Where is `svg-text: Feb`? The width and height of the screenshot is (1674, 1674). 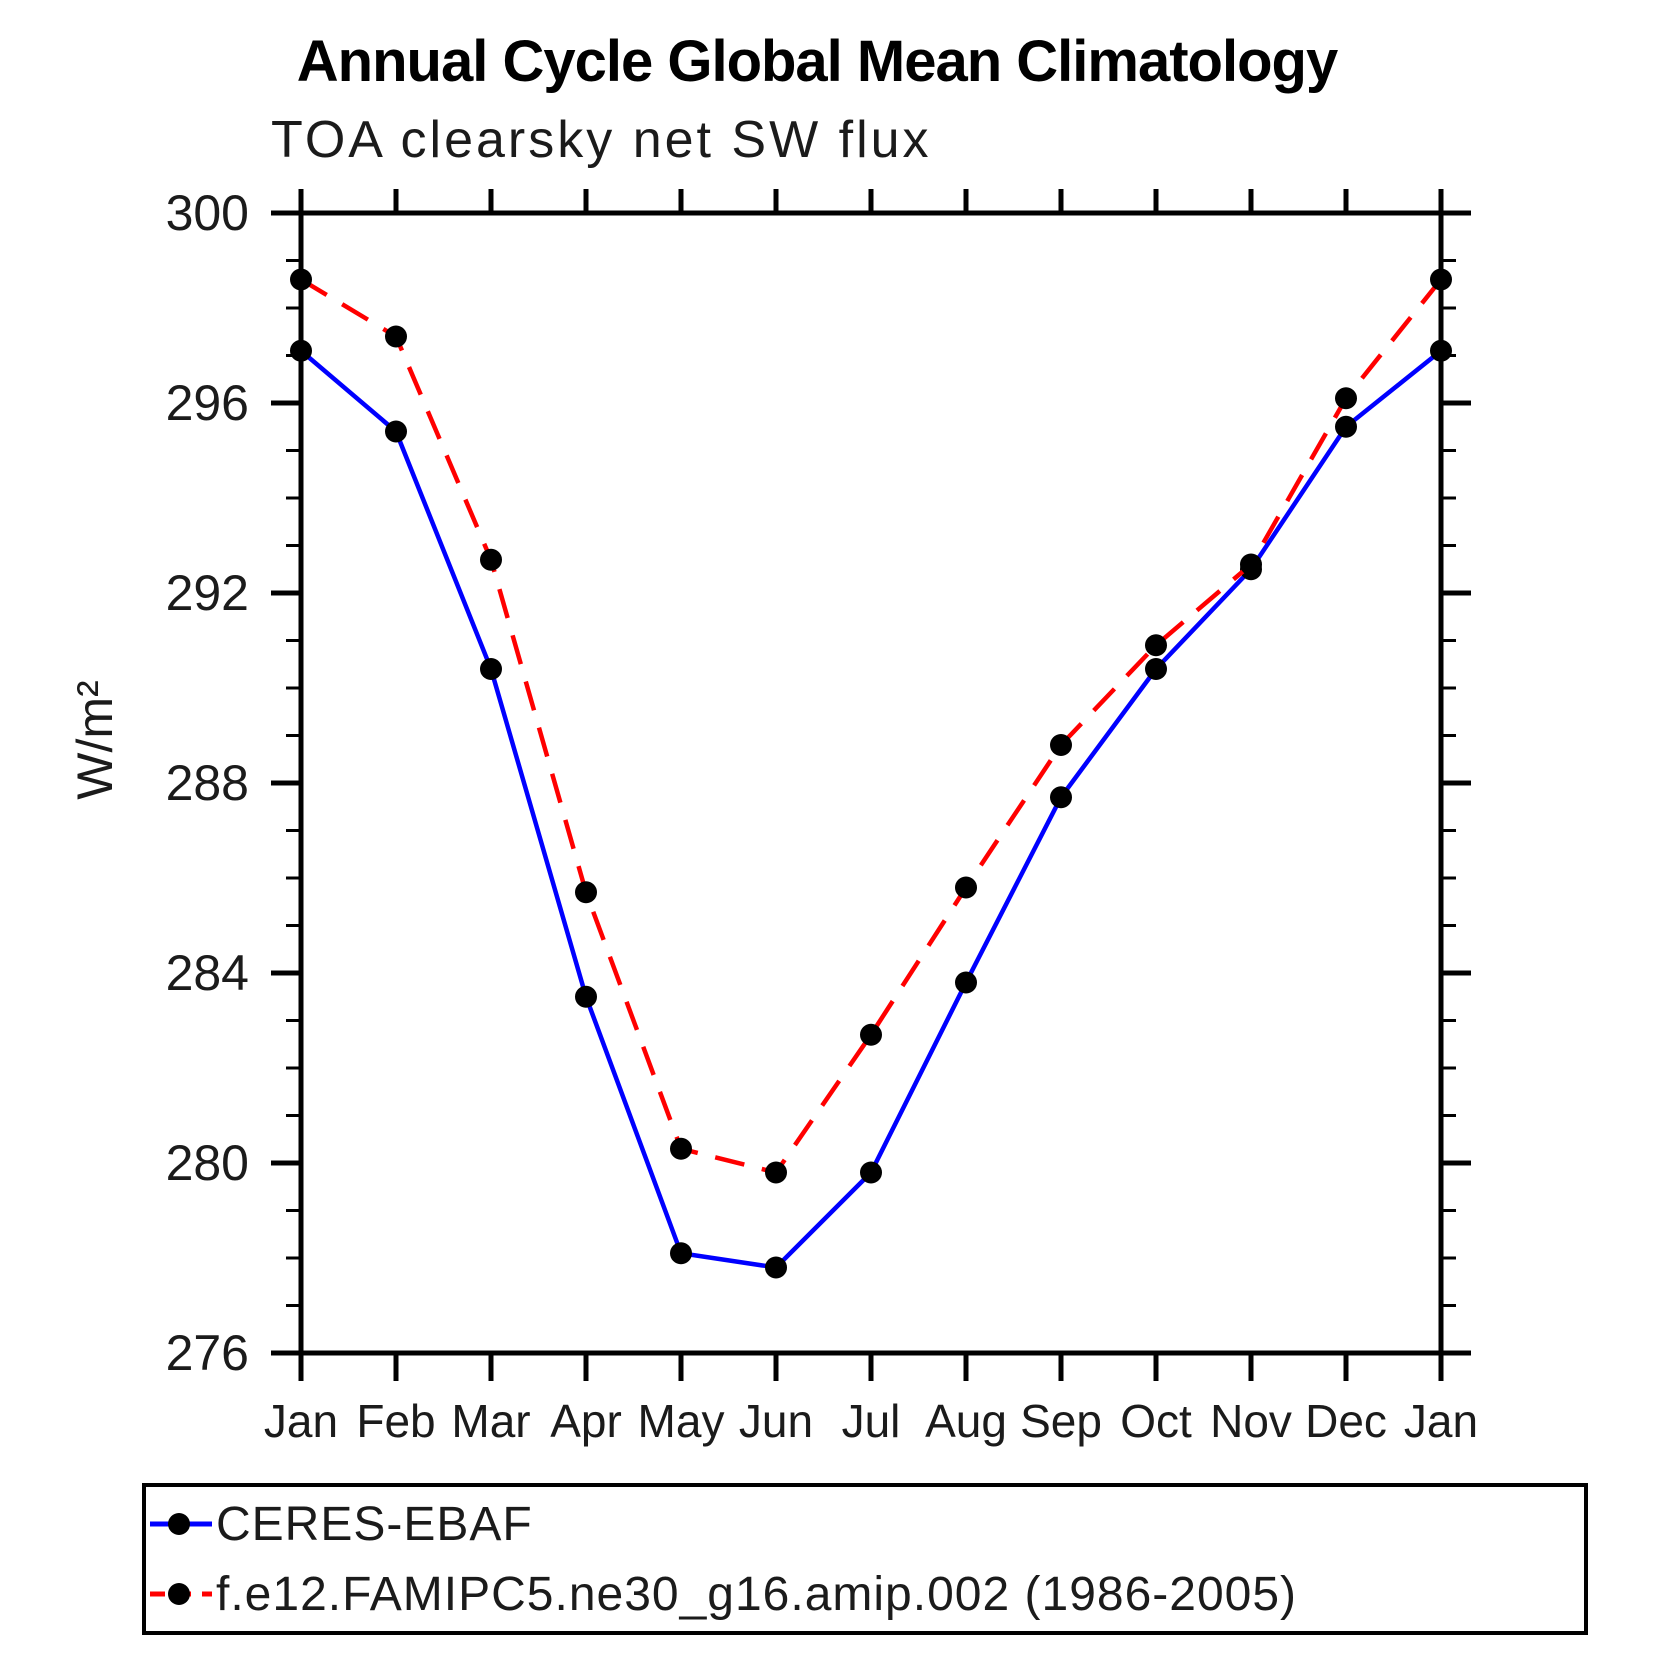
svg-text: Feb is located at coordinates (395, 1421).